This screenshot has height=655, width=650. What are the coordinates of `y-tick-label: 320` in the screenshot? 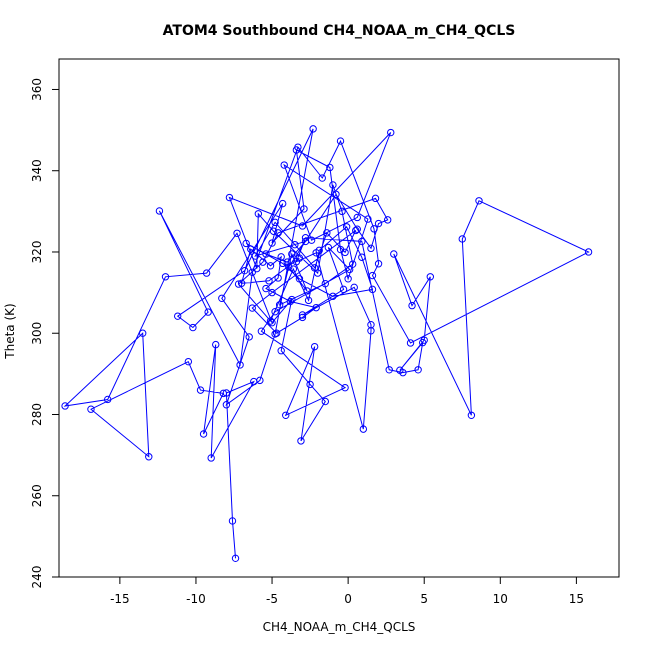 It's located at (37, 252).